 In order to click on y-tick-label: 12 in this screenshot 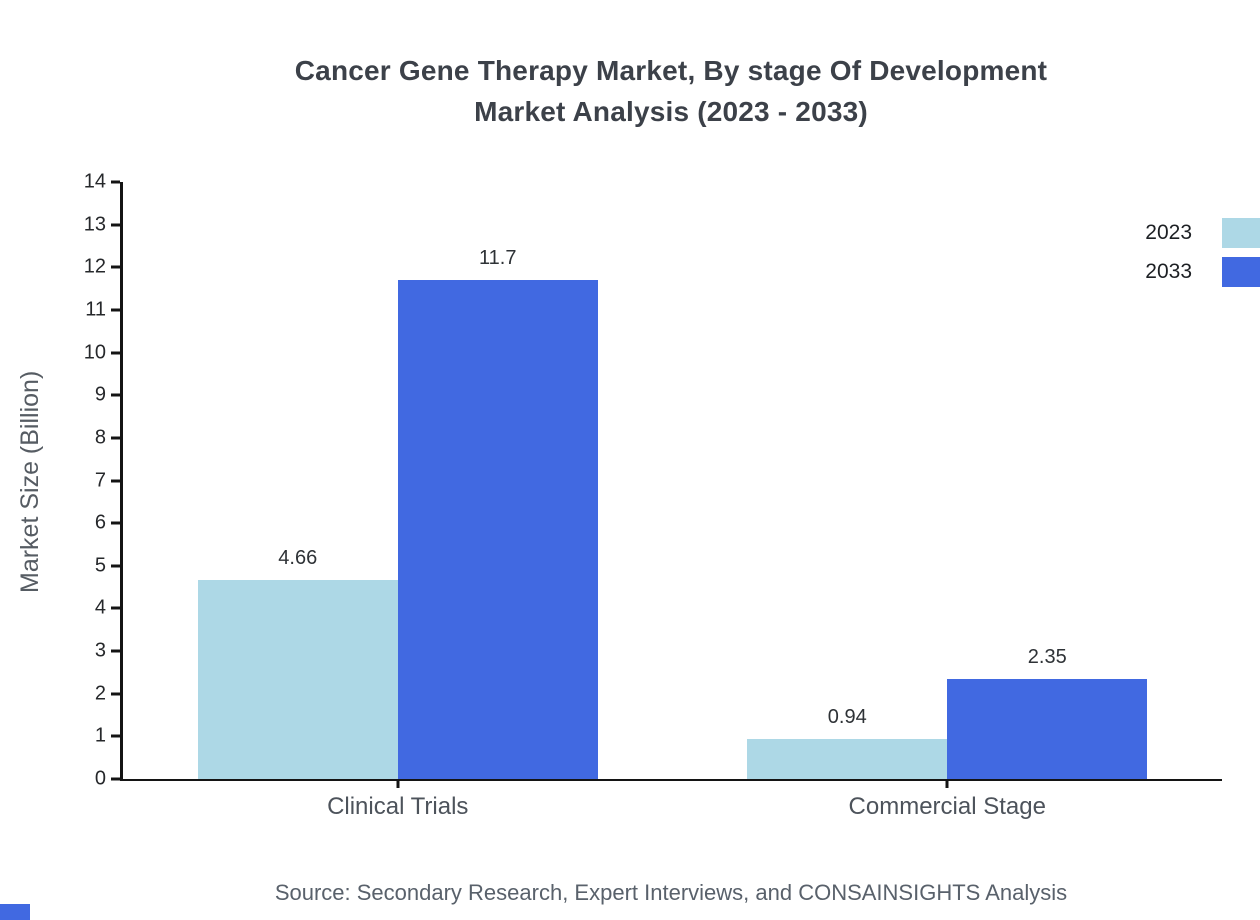, I will do `click(94, 266)`.